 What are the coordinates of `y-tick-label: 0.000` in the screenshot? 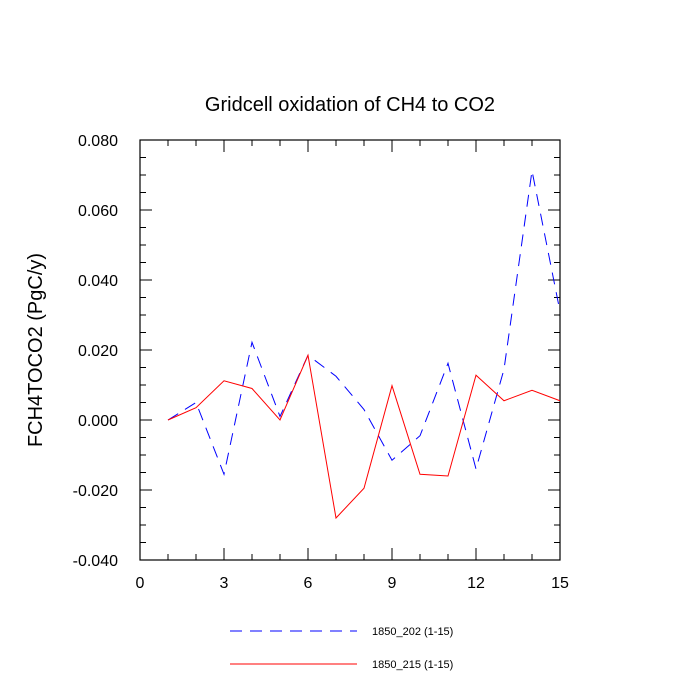 It's located at (98, 421).